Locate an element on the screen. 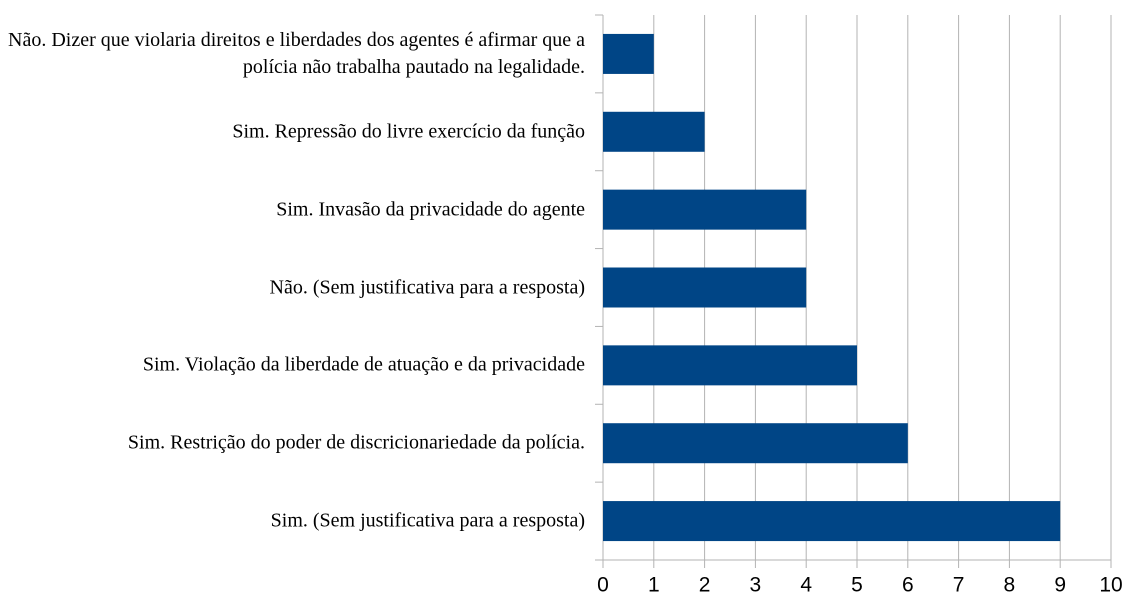 The image size is (1125, 600). x-tick-label: 6 is located at coordinates (908, 585).